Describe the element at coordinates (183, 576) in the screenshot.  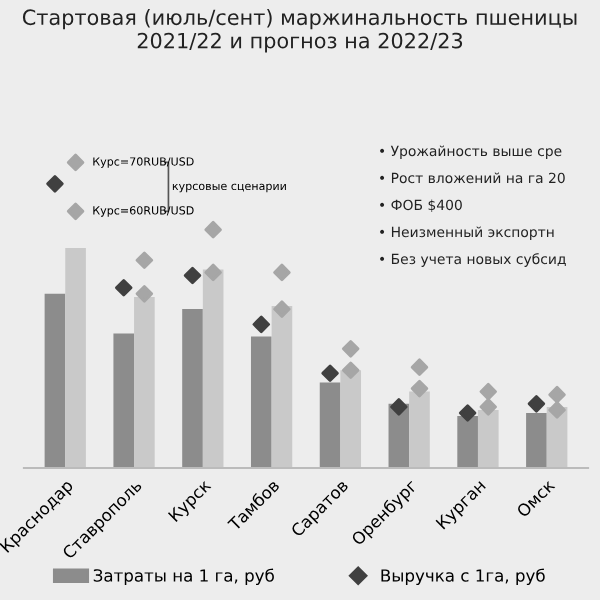
I see `legend-label: Затраты на 1 га, руб` at that location.